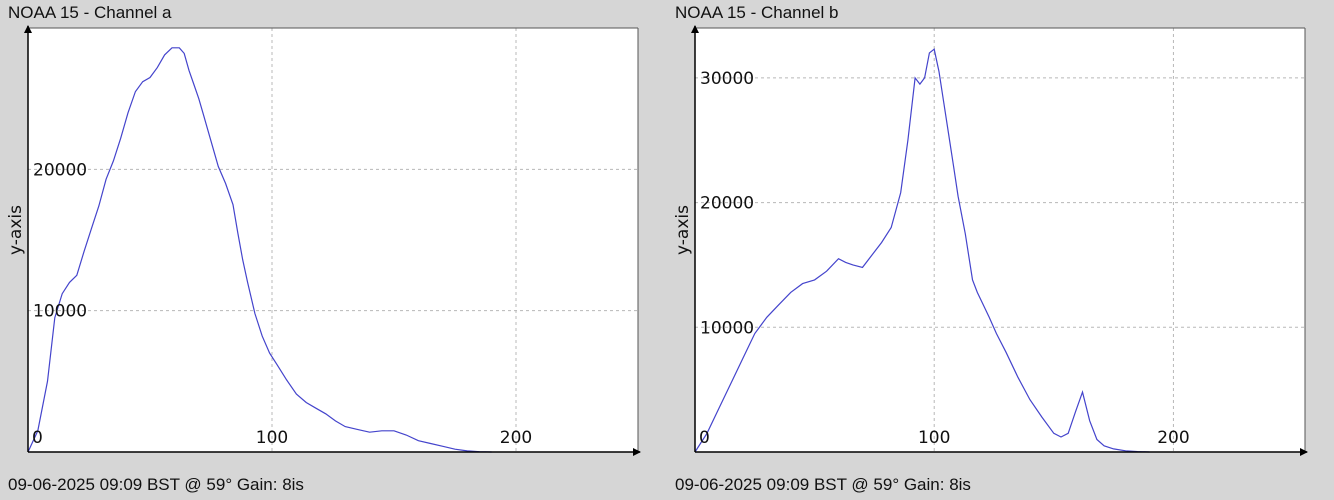 Image resolution: width=1334 pixels, height=500 pixels. Describe the element at coordinates (757, 12) in the screenshot. I see `chart-title: NOAA 15 - Channel b` at that location.